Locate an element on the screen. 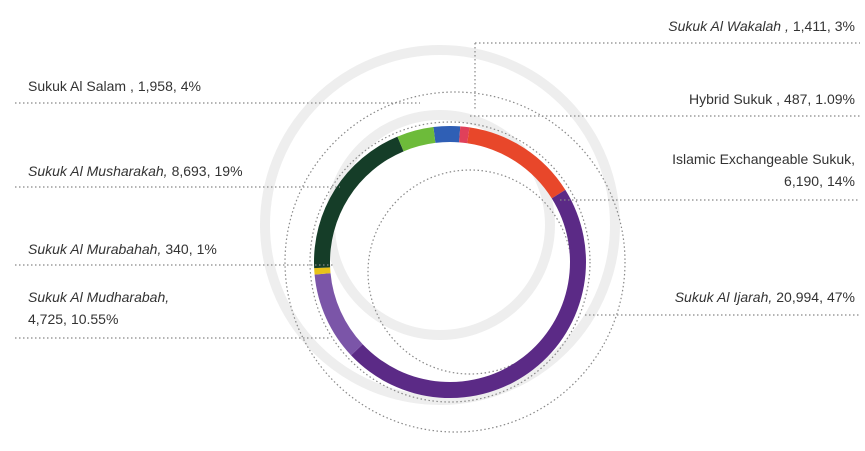 Image resolution: width=865 pixels, height=451 pixels. share-label: 3% is located at coordinates (845, 26).